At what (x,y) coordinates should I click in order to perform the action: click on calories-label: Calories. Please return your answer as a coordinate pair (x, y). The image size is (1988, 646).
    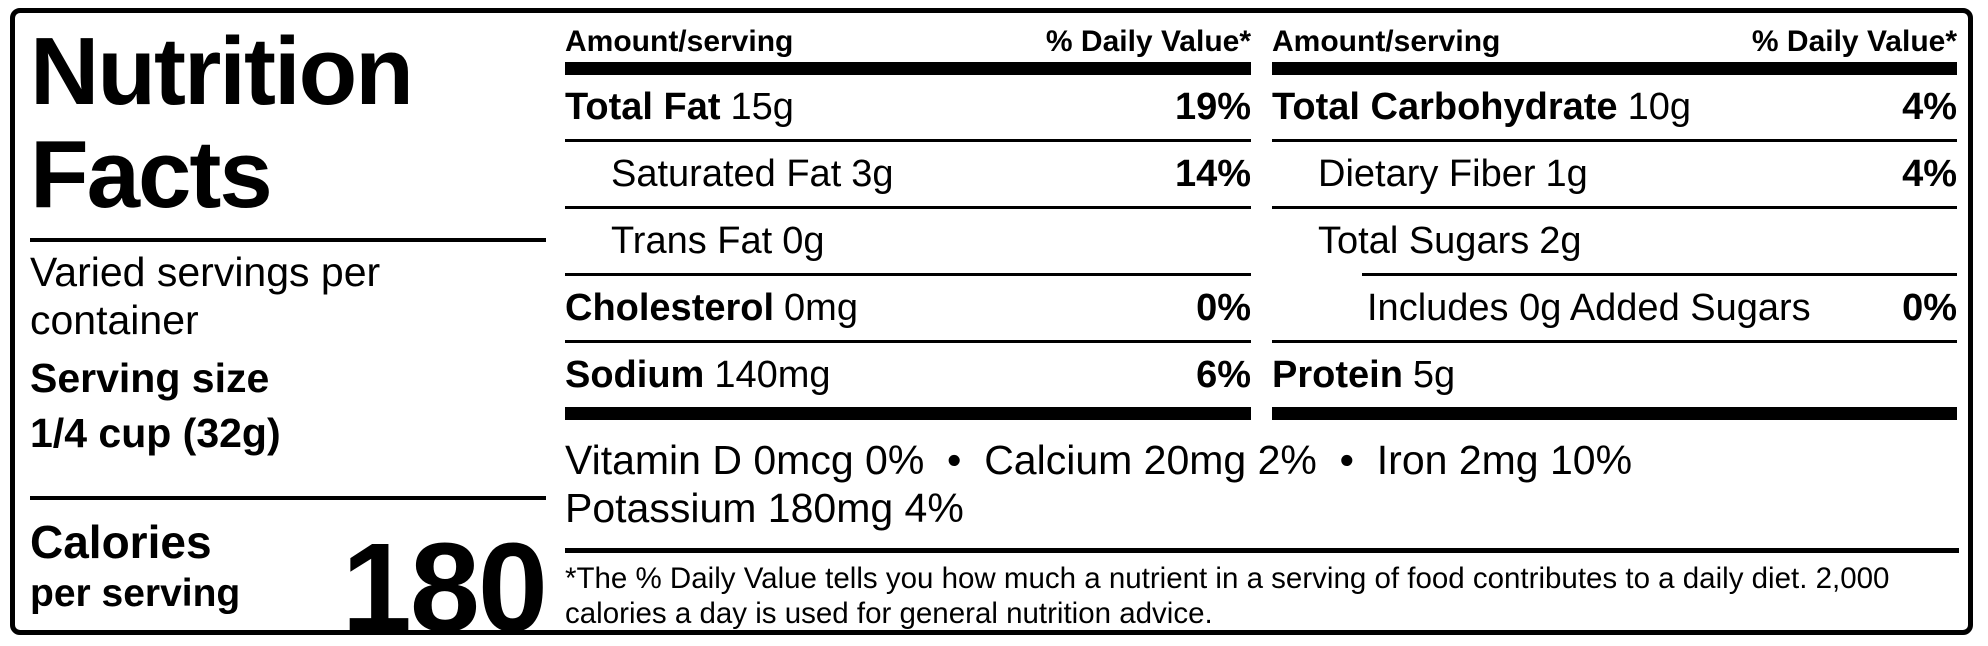
    Looking at the image, I should click on (121, 541).